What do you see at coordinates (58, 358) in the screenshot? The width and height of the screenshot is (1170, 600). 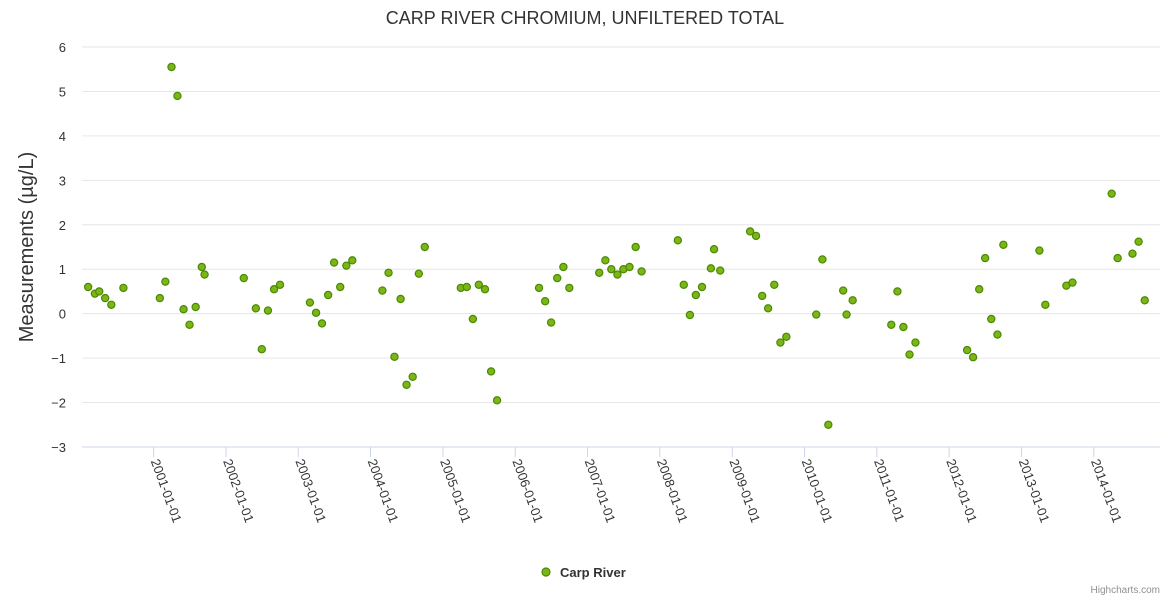 I see `y-tick-label: −1` at bounding box center [58, 358].